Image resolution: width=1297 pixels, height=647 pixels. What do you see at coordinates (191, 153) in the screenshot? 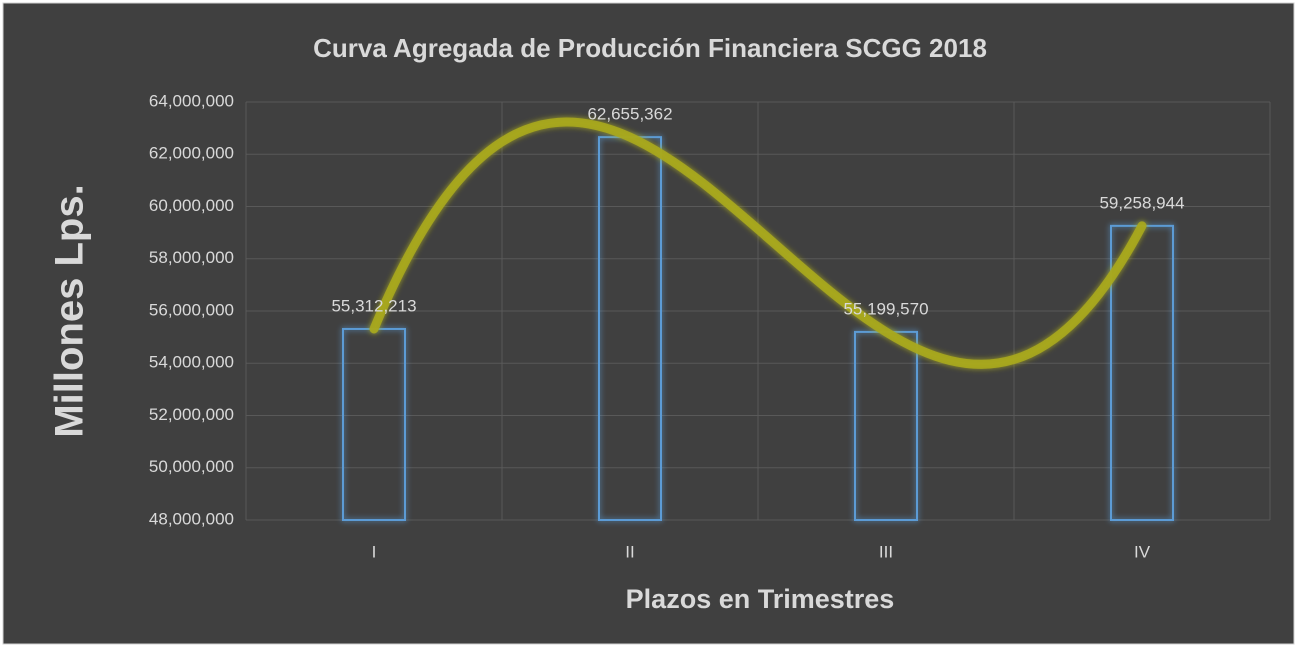
I see `y-tick-label: 62,000,000` at bounding box center [191, 153].